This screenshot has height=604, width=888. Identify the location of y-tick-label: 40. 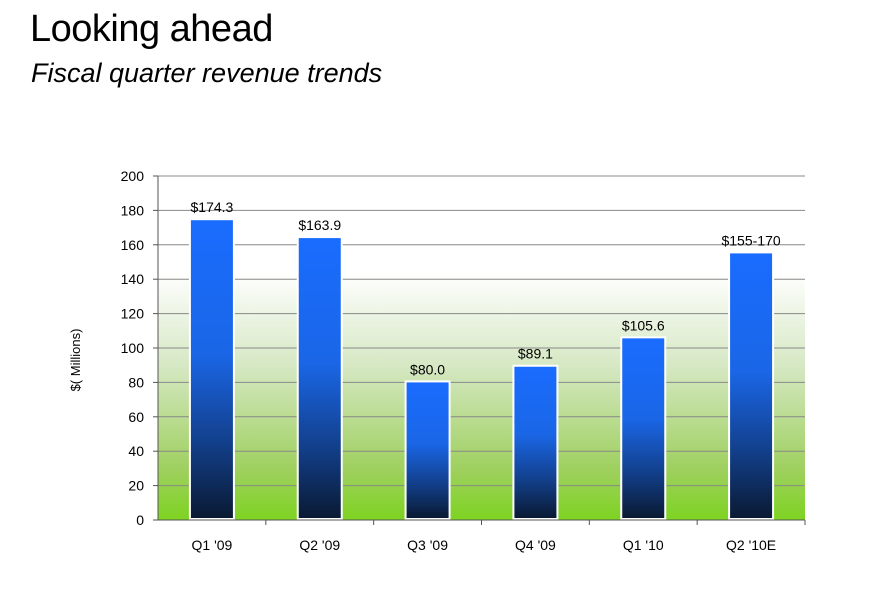
(136, 451).